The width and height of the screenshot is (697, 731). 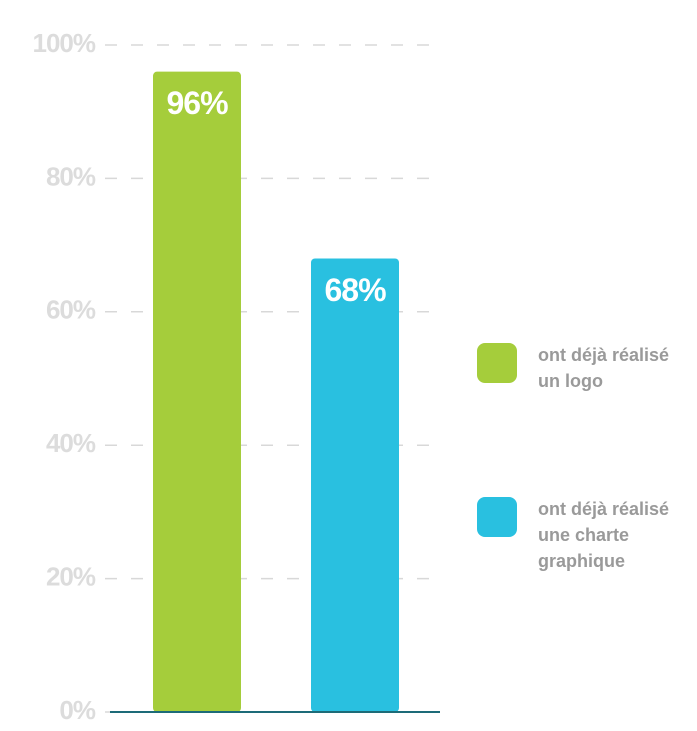 I want to click on y-tick-label: 20%, so click(x=71, y=576).